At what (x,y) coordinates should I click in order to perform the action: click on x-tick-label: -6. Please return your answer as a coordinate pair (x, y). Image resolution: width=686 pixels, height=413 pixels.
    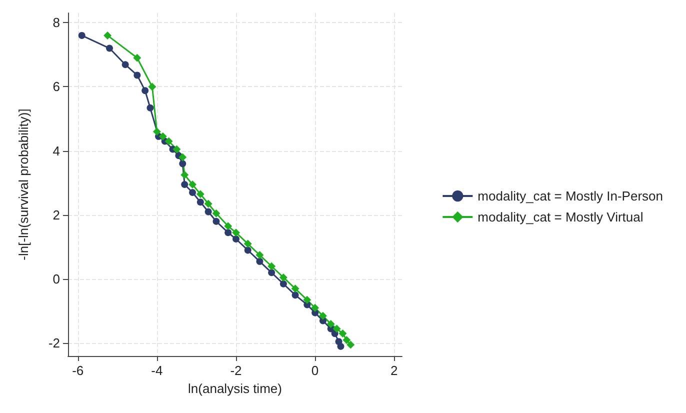
    Looking at the image, I should click on (78, 370).